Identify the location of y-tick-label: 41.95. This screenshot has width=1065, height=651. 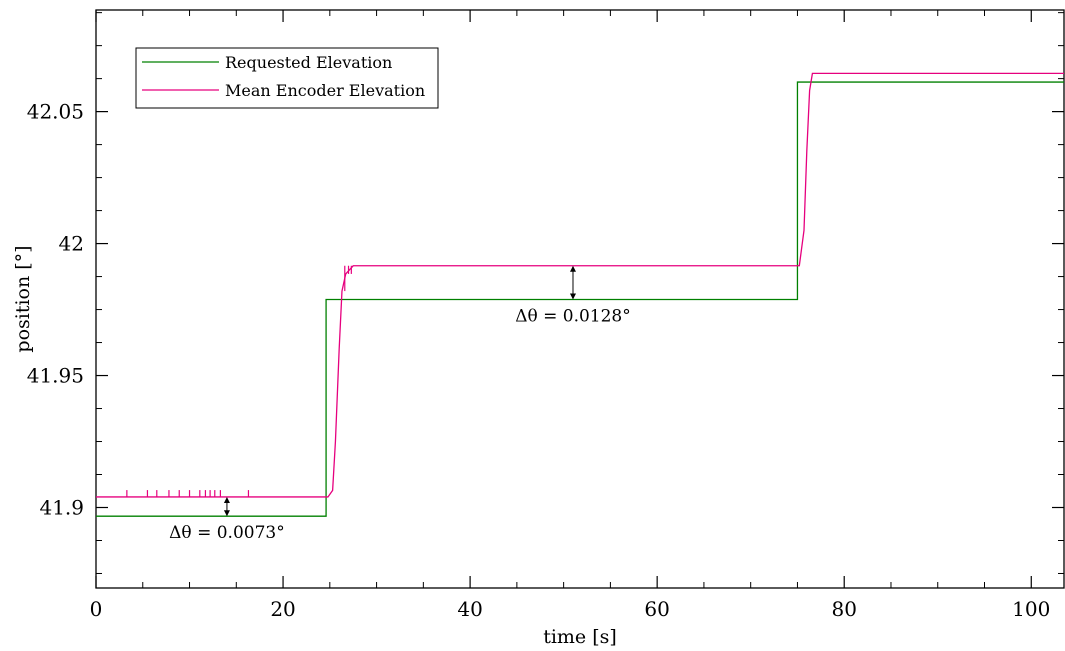
(55, 376).